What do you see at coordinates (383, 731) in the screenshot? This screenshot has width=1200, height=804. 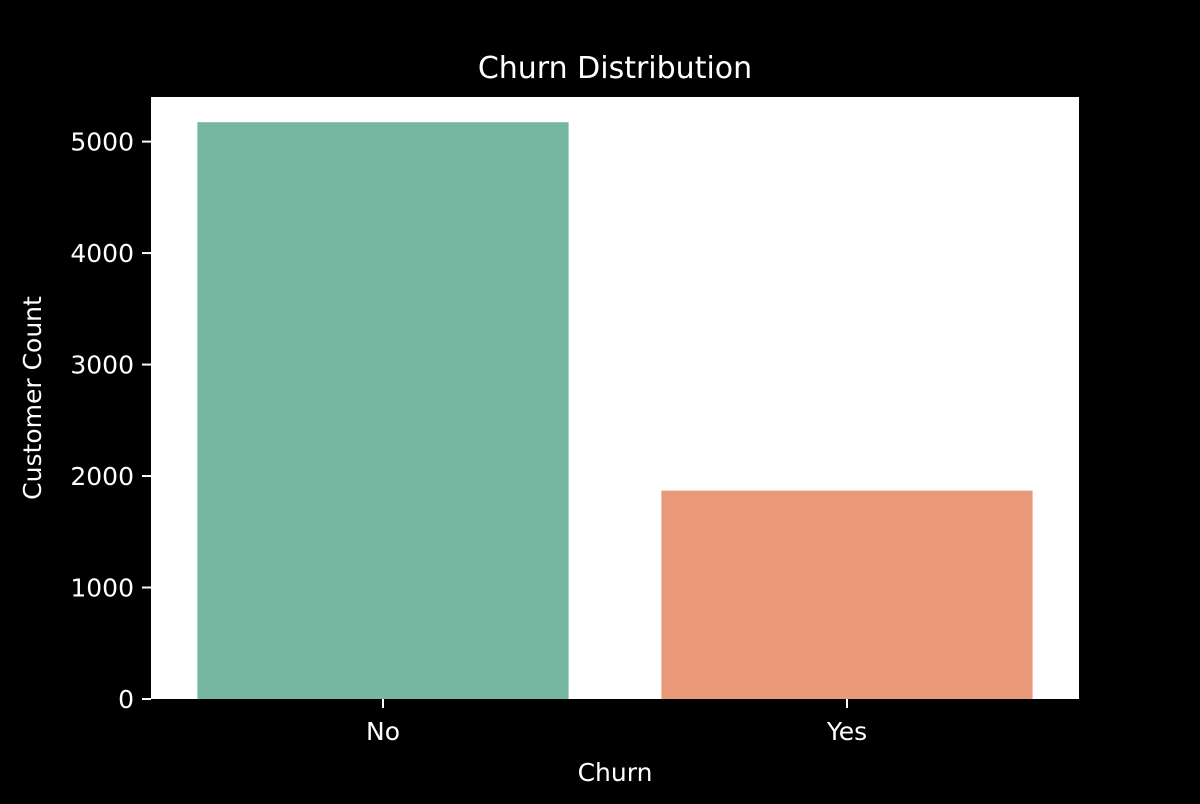 I see `x-tick-label: No` at bounding box center [383, 731].